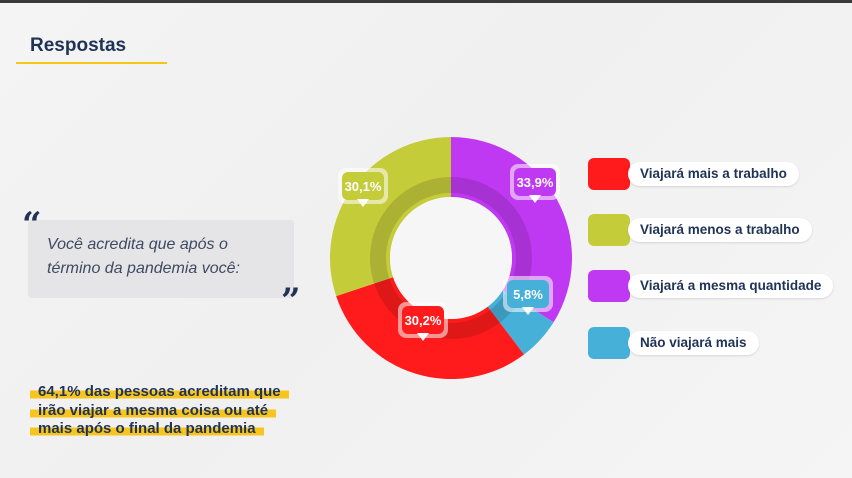  I want to click on legend-swatch-nao, so click(609, 343).